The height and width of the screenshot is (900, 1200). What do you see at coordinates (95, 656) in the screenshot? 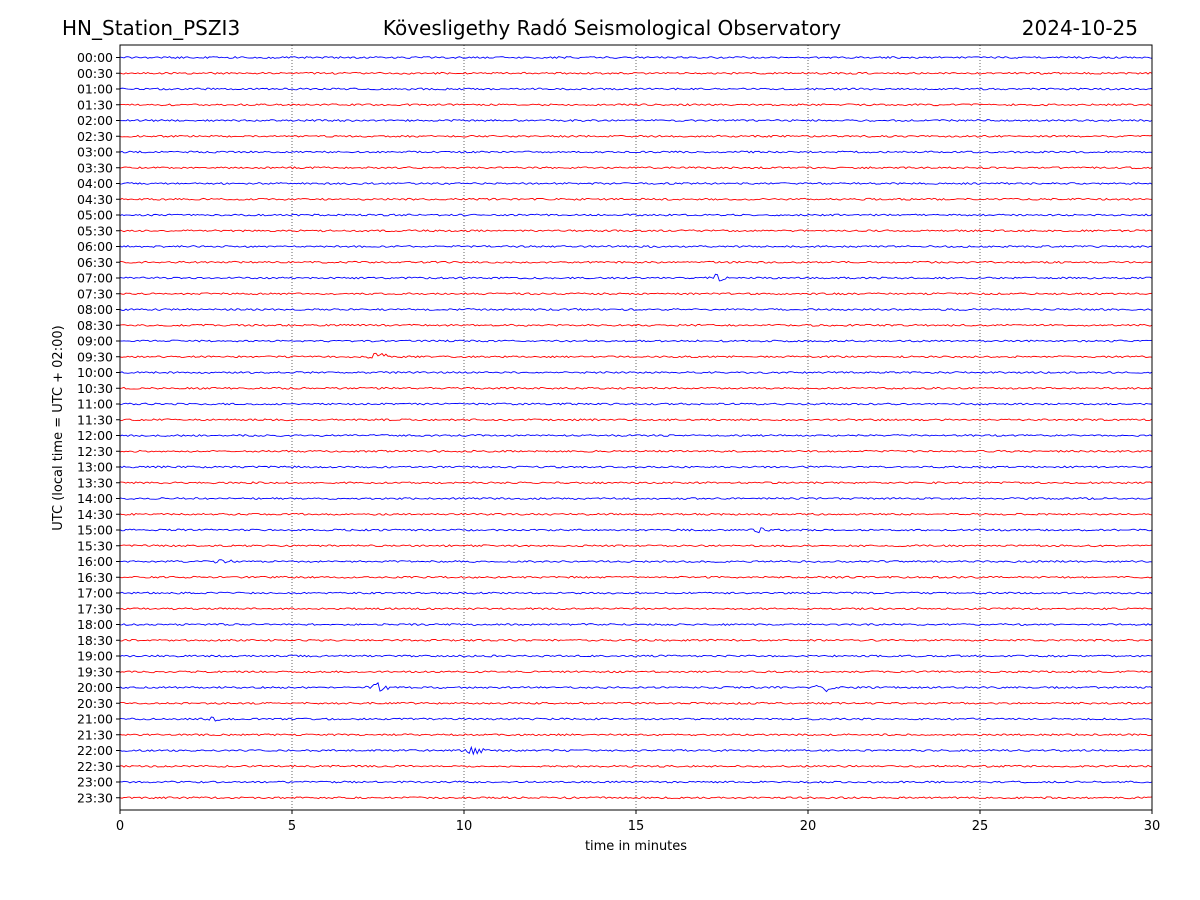
I see `y-tick-label: 19:00` at bounding box center [95, 656].